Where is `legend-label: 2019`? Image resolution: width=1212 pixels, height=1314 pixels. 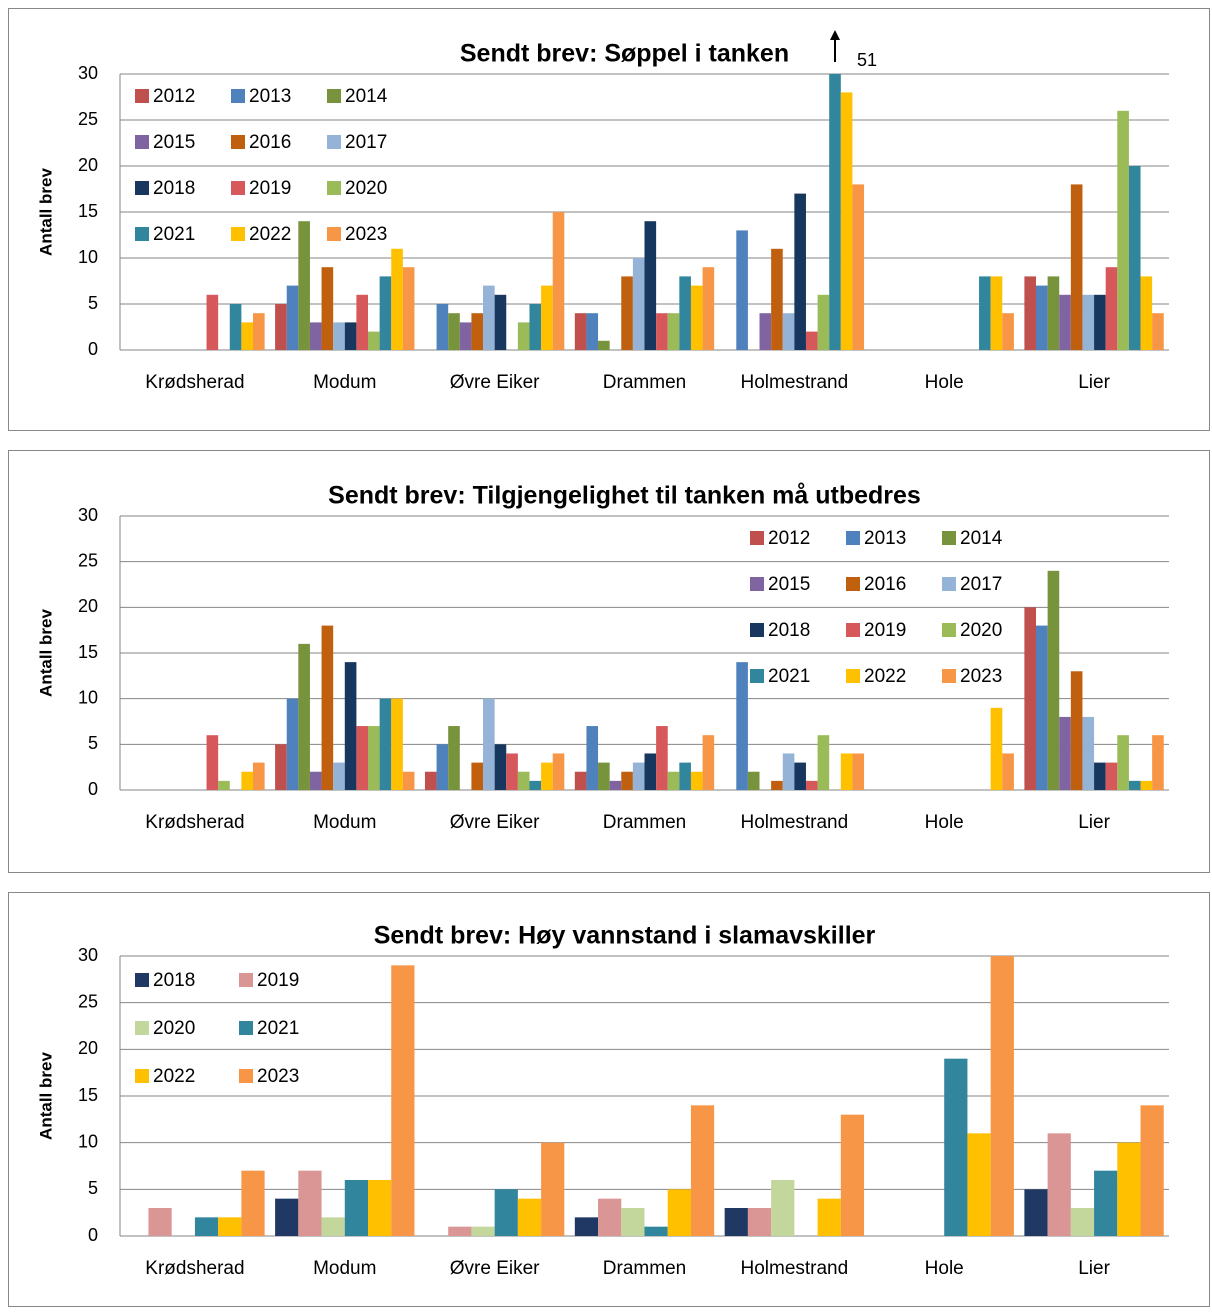 legend-label: 2019 is located at coordinates (885, 630).